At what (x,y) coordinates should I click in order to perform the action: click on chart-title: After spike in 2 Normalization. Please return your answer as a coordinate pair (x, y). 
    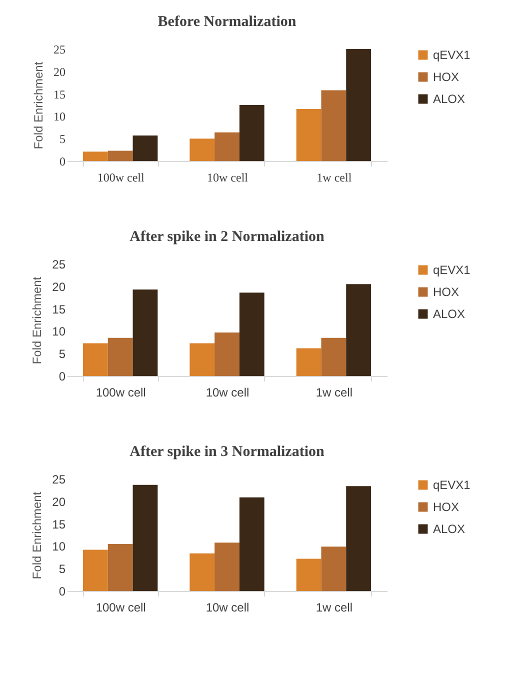
    Looking at the image, I should click on (228, 237).